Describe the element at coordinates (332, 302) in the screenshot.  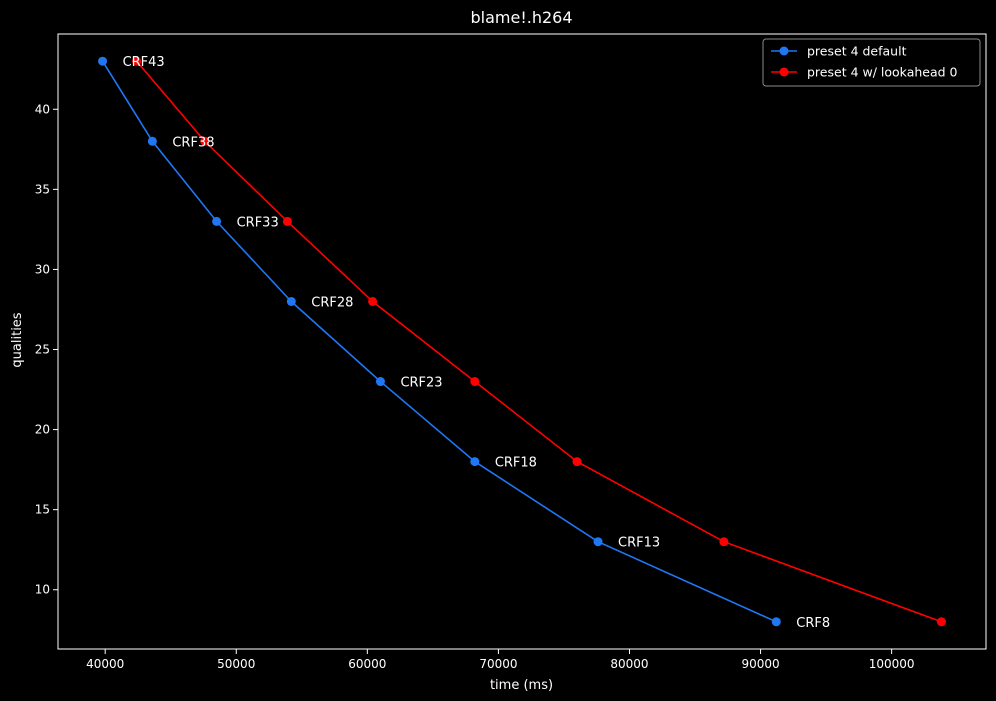
I see `data-annotation: CRF28` at that location.